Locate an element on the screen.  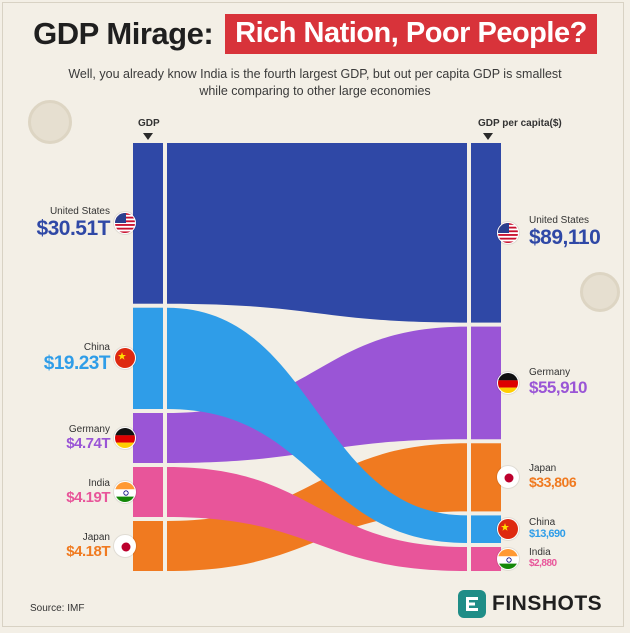
left-column-arrow-icon is located at coordinates (148, 136).